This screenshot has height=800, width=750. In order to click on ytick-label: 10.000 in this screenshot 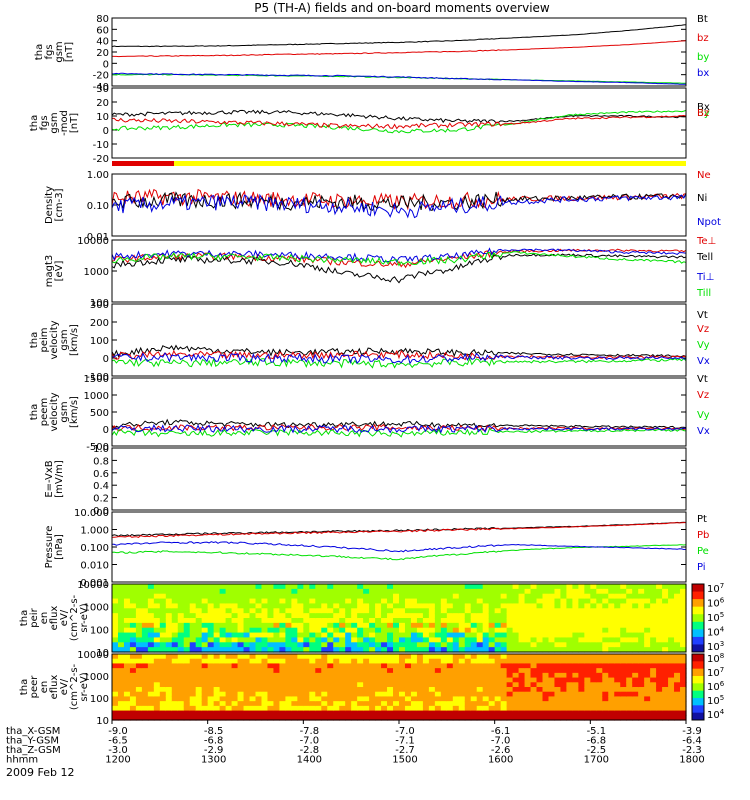, I will do `click(91, 513)`.